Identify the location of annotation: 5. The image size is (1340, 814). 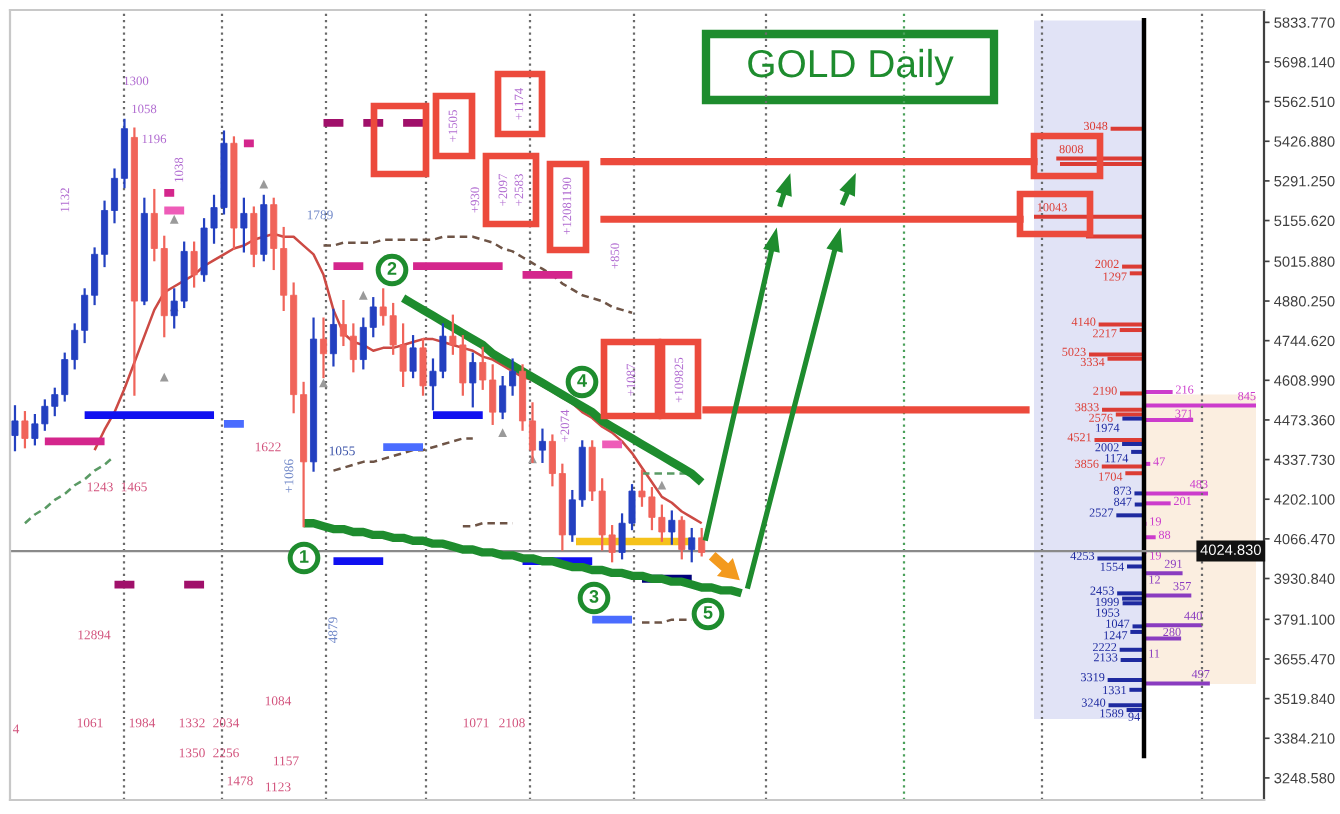
(708, 612).